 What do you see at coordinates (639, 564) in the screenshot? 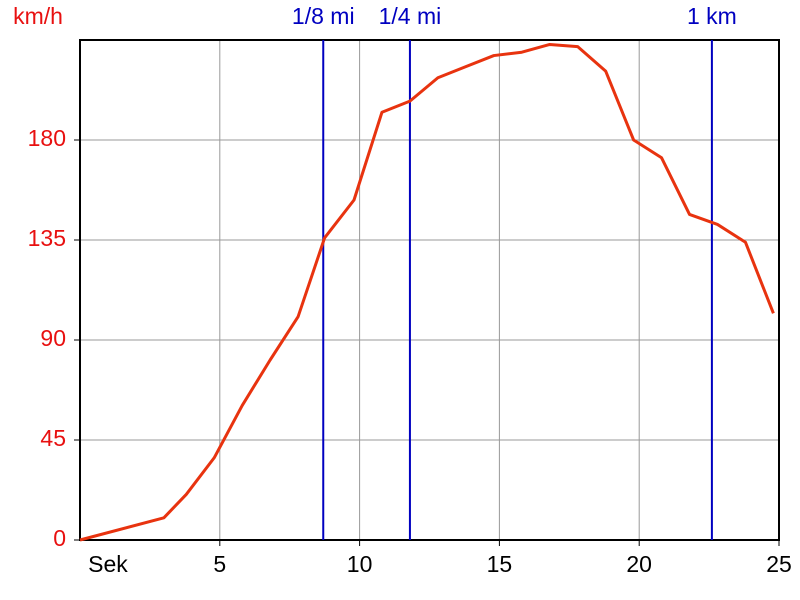
I see `x-tick-label: 20` at bounding box center [639, 564].